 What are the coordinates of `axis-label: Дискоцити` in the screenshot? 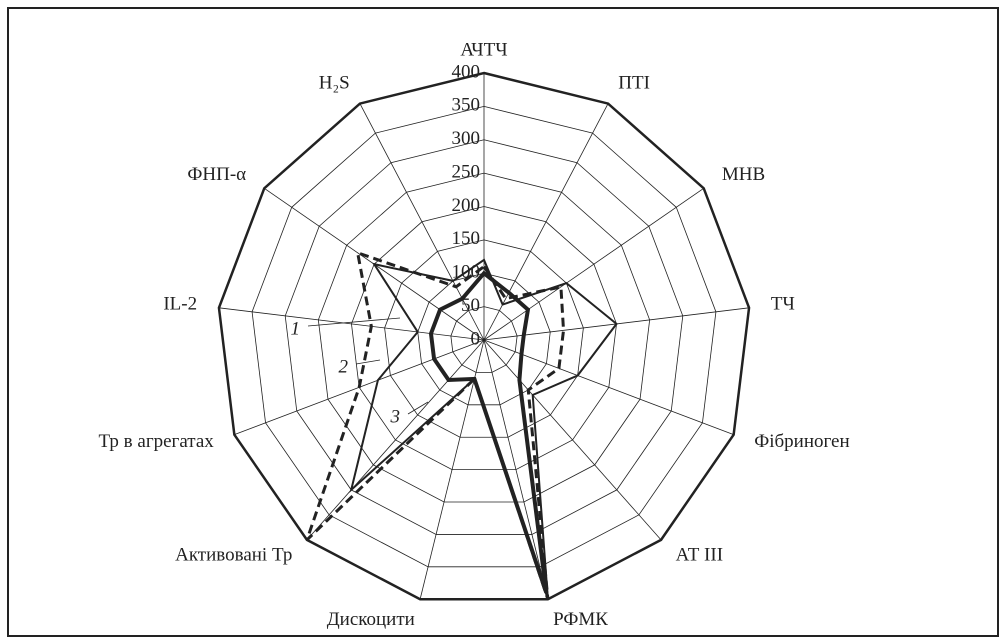 It's located at (371, 619).